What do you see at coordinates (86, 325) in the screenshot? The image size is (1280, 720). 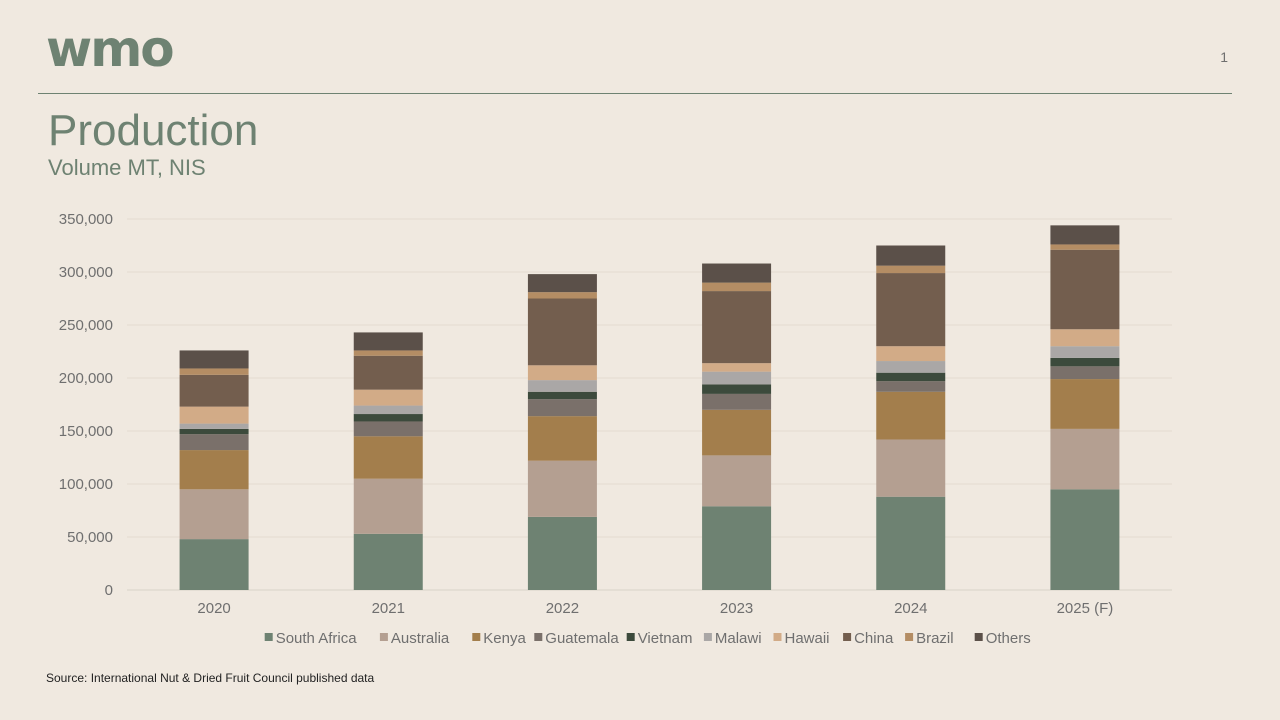 I see `y-tick-label: 250,000` at bounding box center [86, 325].